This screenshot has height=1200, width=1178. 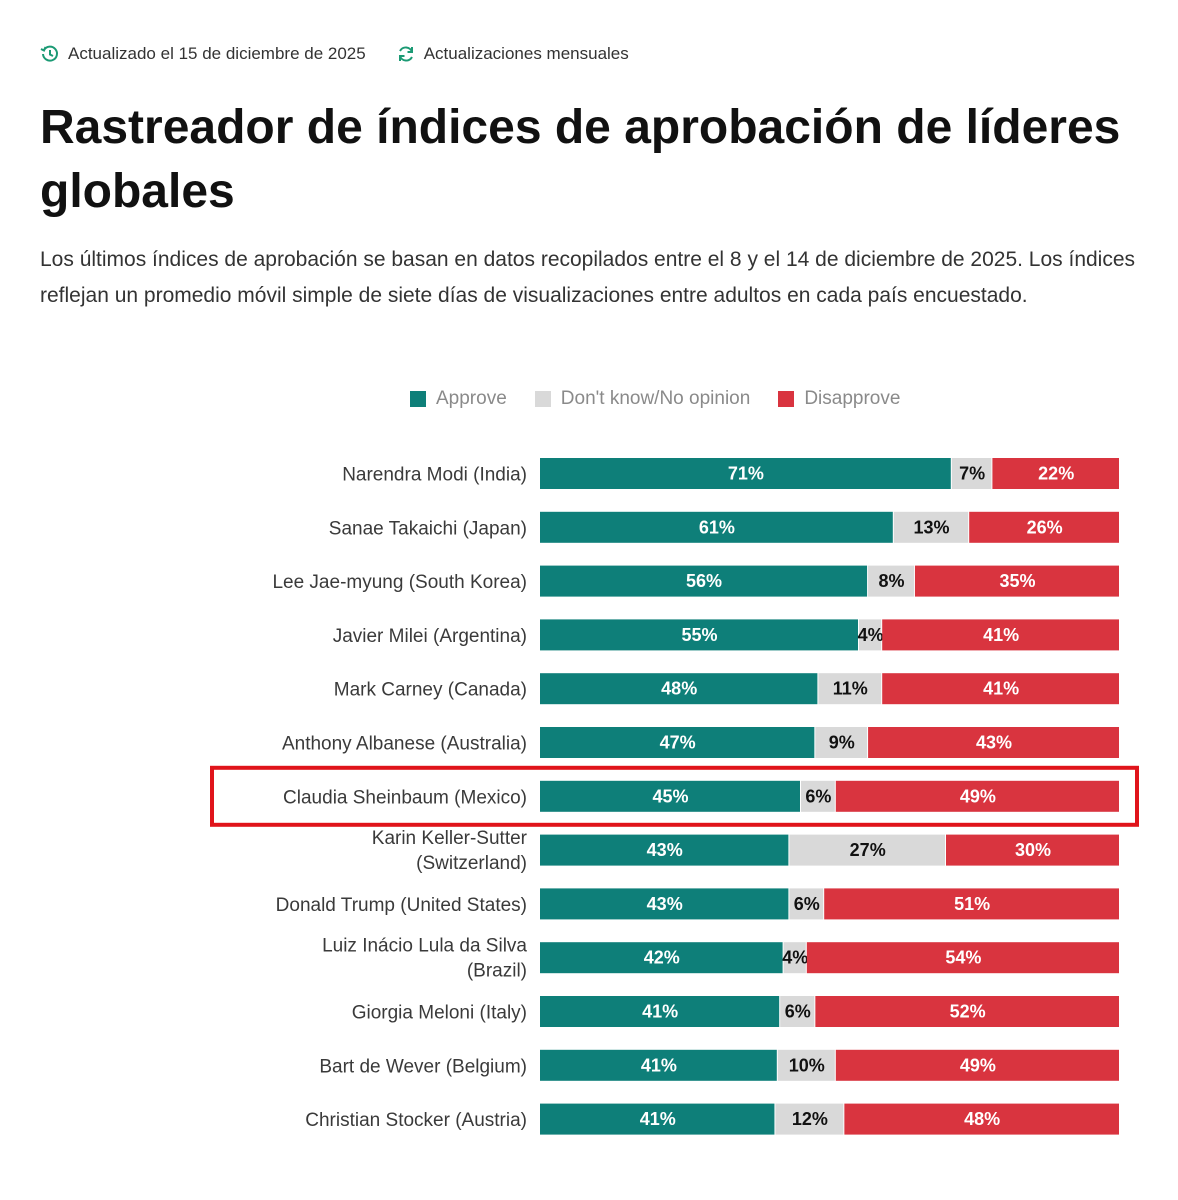 I want to click on row-label-line: Narendra Modi (India), so click(x=434, y=475).